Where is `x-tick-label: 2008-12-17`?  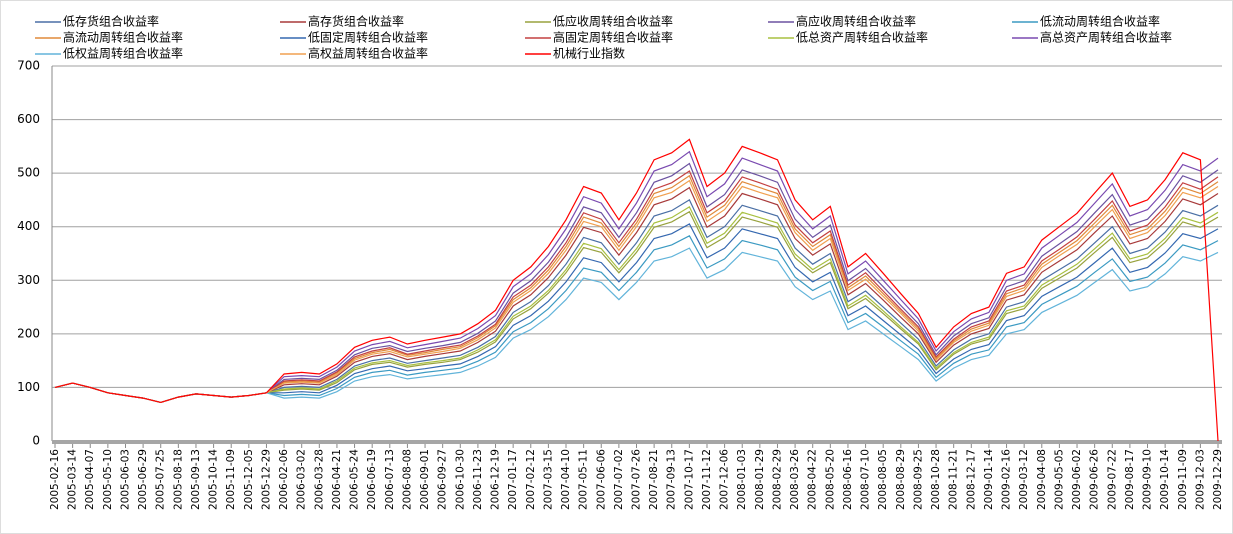
x-tick-label: 2008-12-17 is located at coordinates (971, 479).